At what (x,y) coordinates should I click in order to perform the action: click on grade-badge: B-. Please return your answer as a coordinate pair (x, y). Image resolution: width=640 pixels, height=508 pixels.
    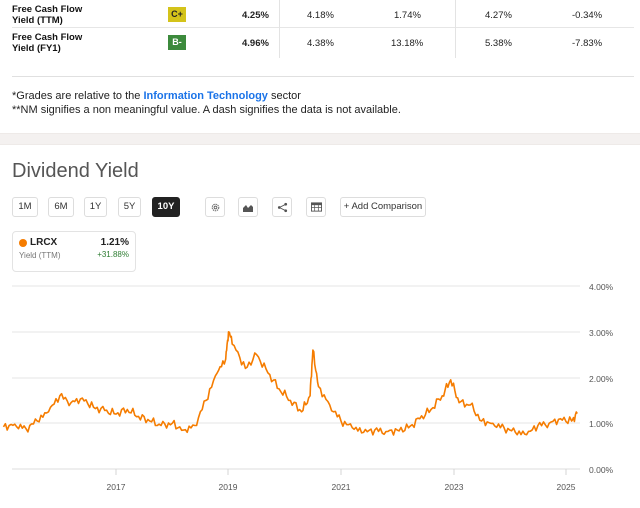
    Looking at the image, I should click on (177, 42).